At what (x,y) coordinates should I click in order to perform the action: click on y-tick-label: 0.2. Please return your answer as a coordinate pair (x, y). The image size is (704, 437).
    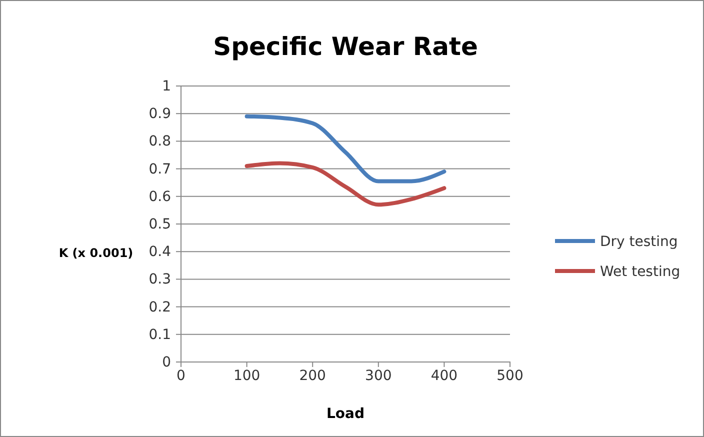
    Looking at the image, I should click on (159, 307).